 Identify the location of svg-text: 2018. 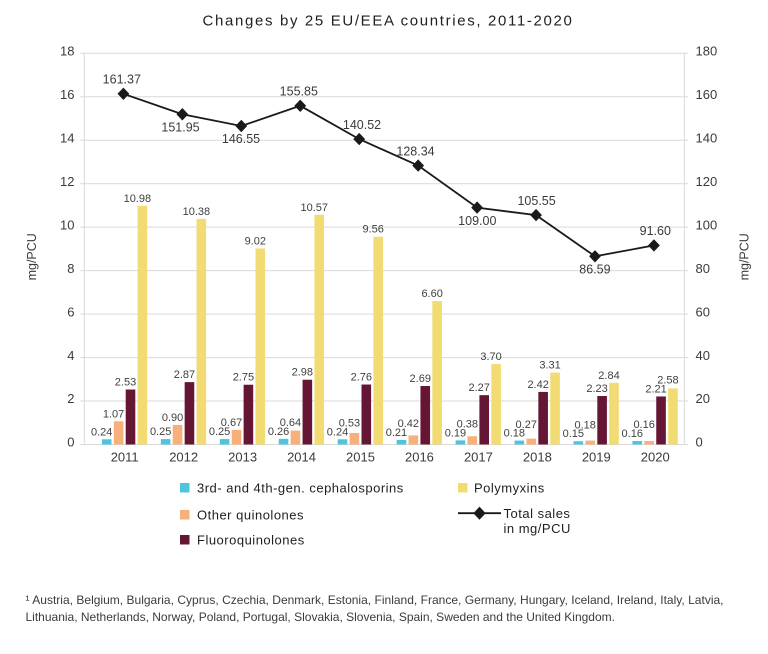
(537, 457).